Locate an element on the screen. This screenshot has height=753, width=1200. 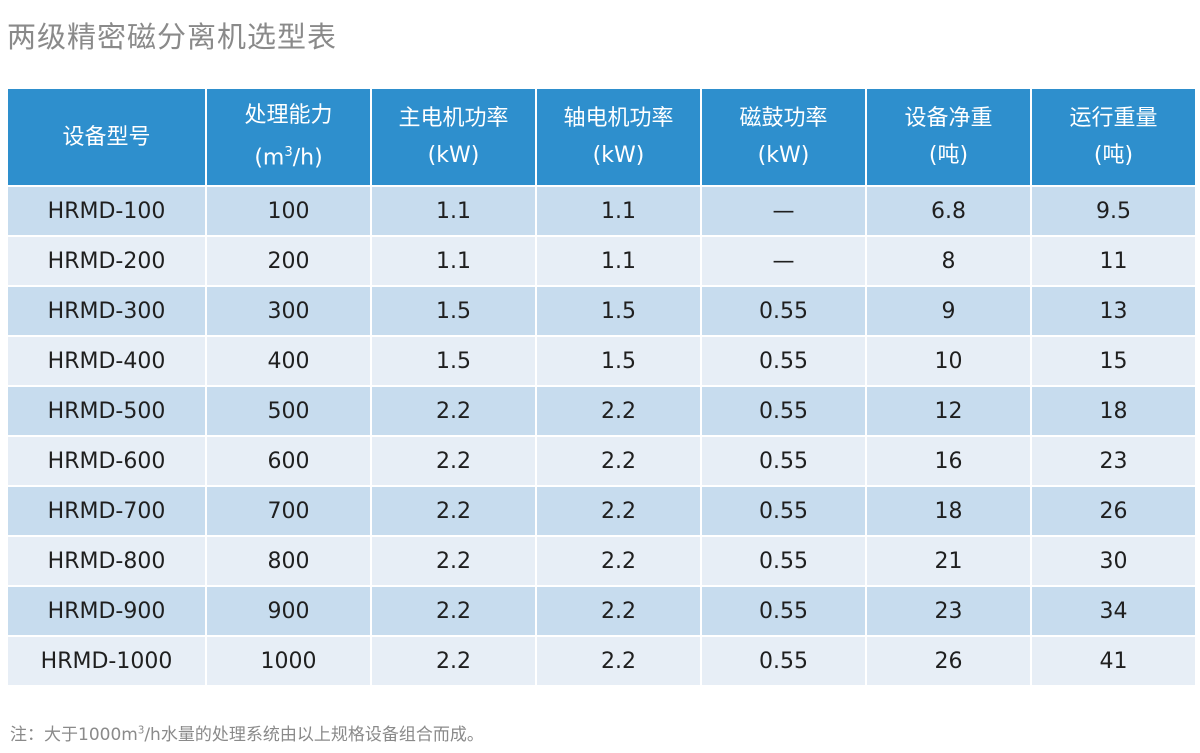
cell-model: HRMD-400 is located at coordinates (106, 361).